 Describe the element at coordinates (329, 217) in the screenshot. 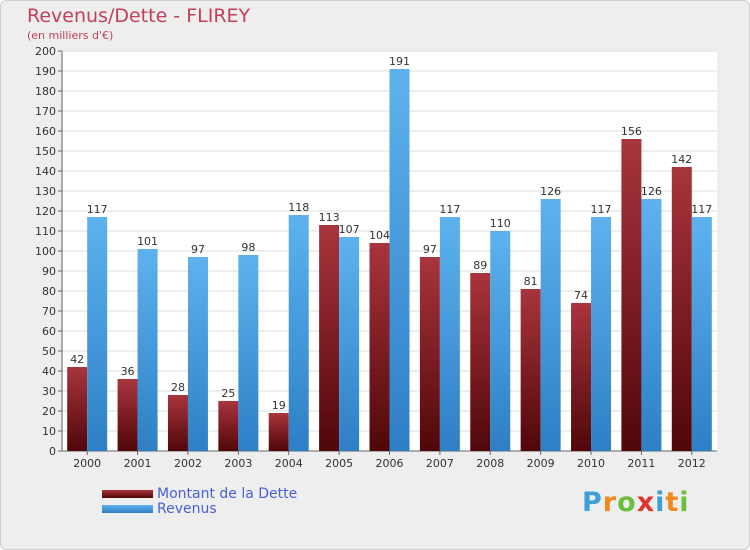

I see `data-label-dette: 113` at that location.